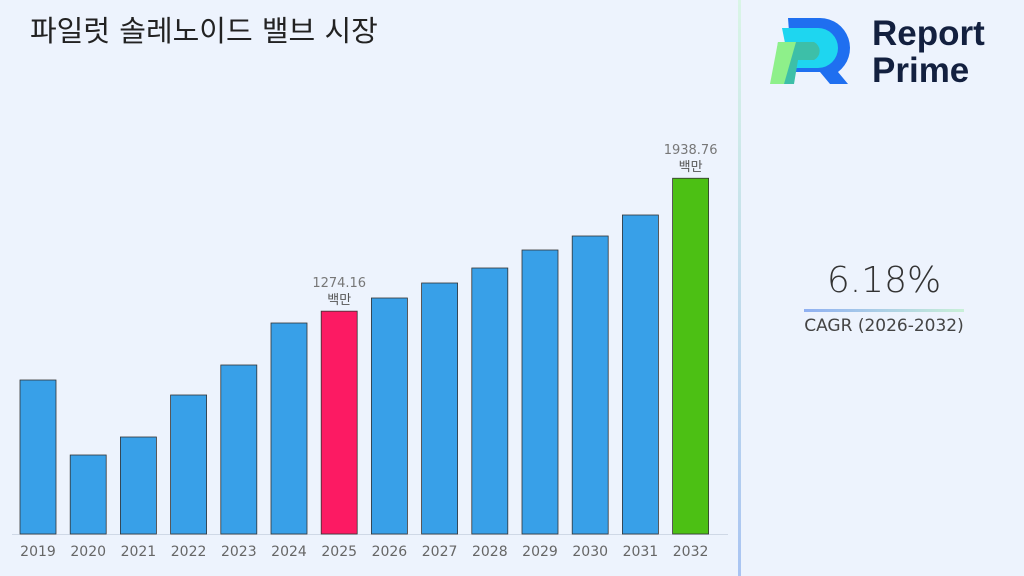  Describe the element at coordinates (139, 552) in the screenshot. I see `x-tick-label: 2021` at that location.